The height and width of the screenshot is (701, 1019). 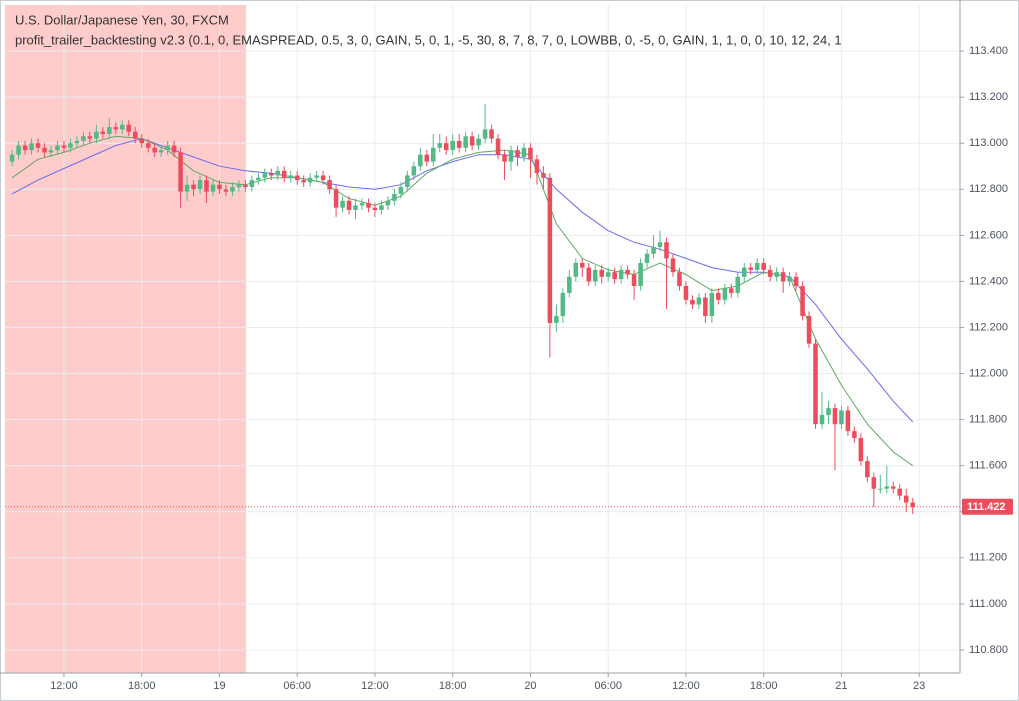 I want to click on y-tick-label: 112.000, so click(x=988, y=373).